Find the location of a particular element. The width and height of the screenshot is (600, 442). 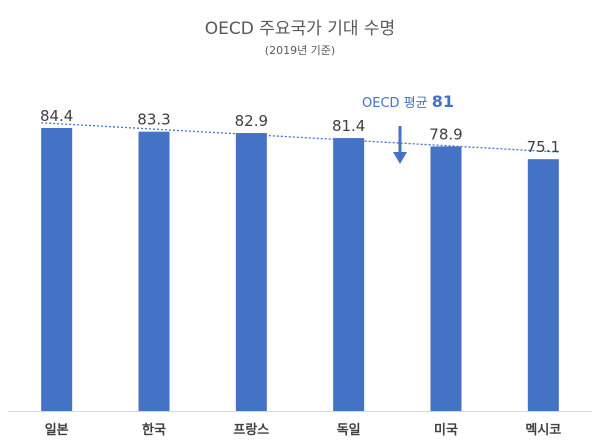

oecd-average-annotation: OECD 평균 81 is located at coordinates (408, 128).